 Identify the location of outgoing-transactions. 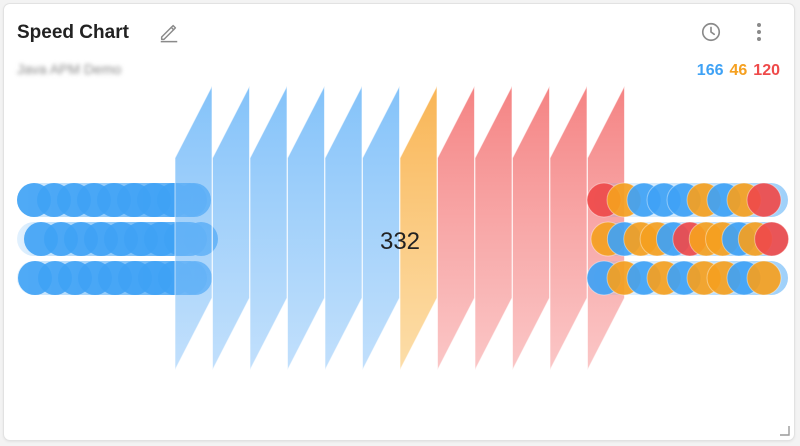
(688, 239).